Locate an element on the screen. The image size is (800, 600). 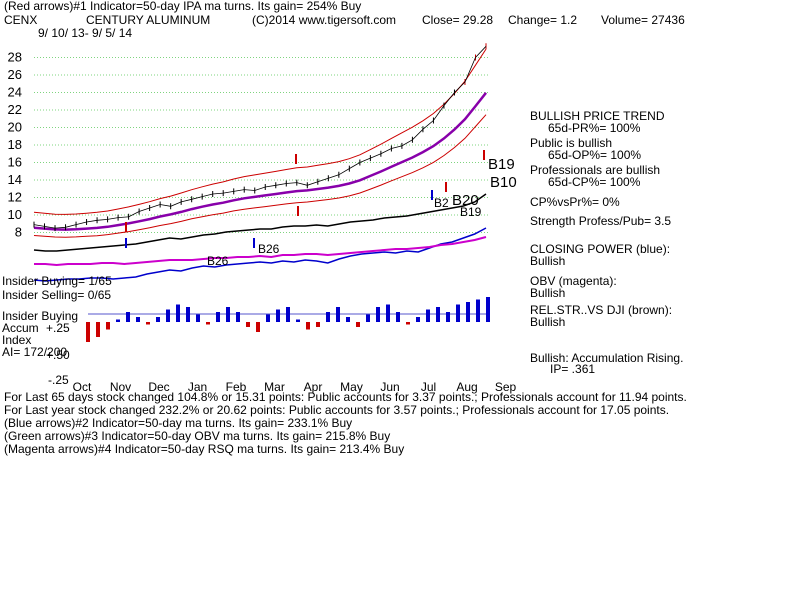
trend-title: BULLISH PRICE TREND is located at coordinates (597, 116).